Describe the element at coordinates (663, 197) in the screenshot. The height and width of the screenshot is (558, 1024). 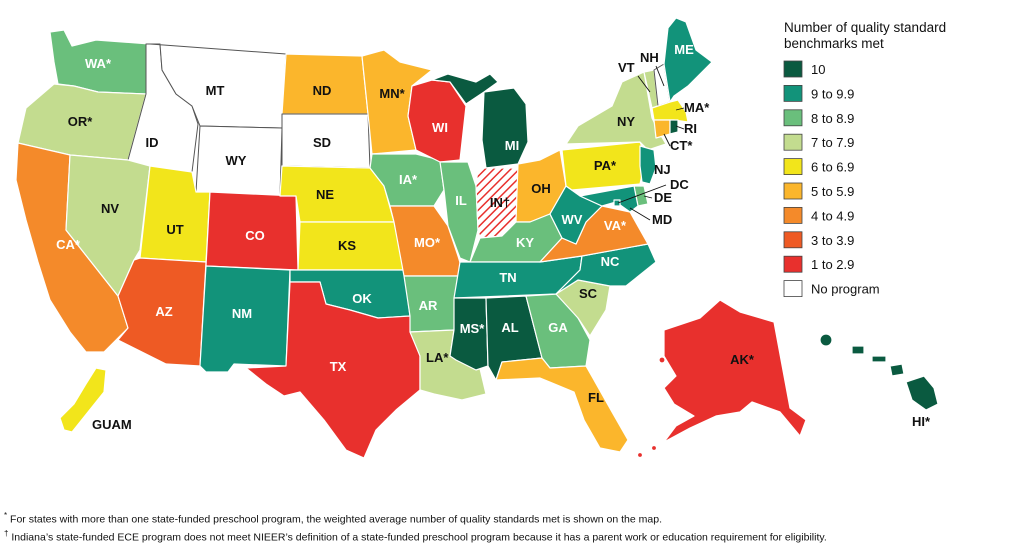
I see `label-DE: DE` at that location.